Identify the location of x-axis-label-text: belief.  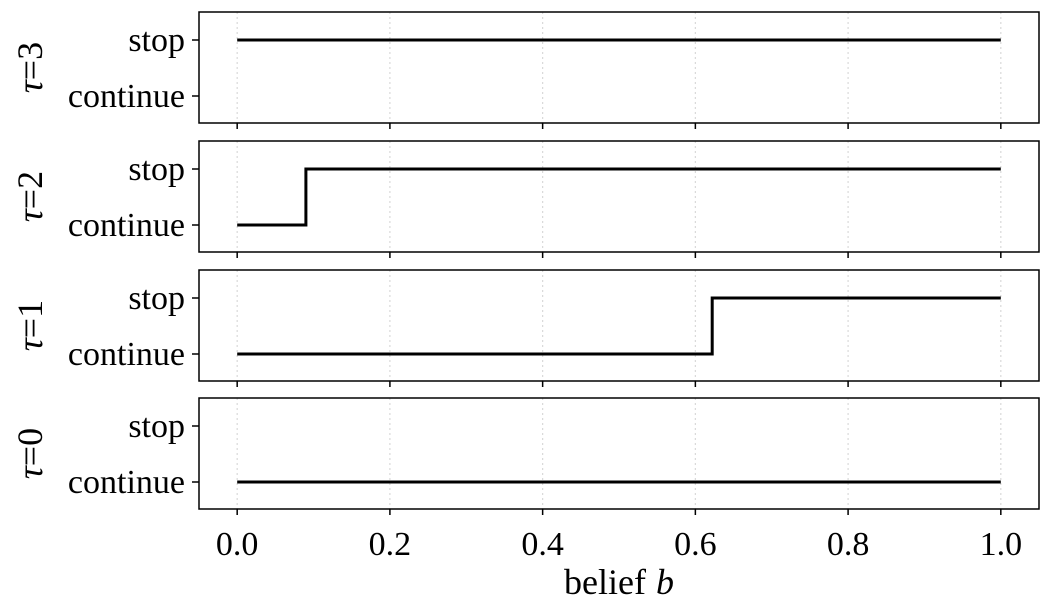
(605, 581).